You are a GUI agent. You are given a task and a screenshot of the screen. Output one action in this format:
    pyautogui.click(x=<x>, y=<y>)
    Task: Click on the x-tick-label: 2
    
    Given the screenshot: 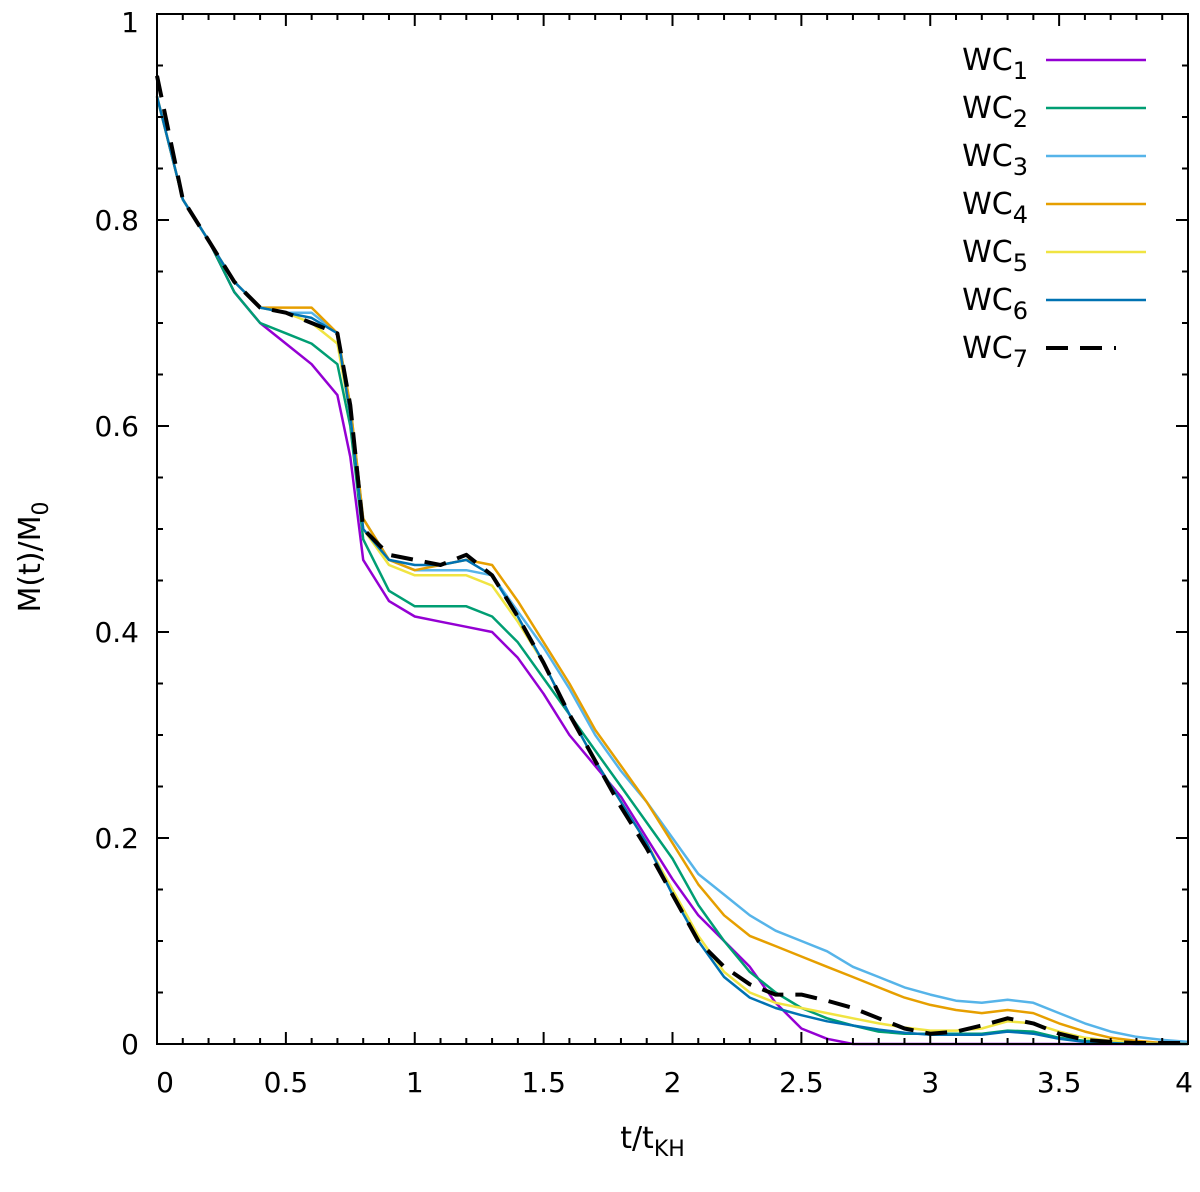 What is the action you would take?
    pyautogui.click(x=673, y=1082)
    